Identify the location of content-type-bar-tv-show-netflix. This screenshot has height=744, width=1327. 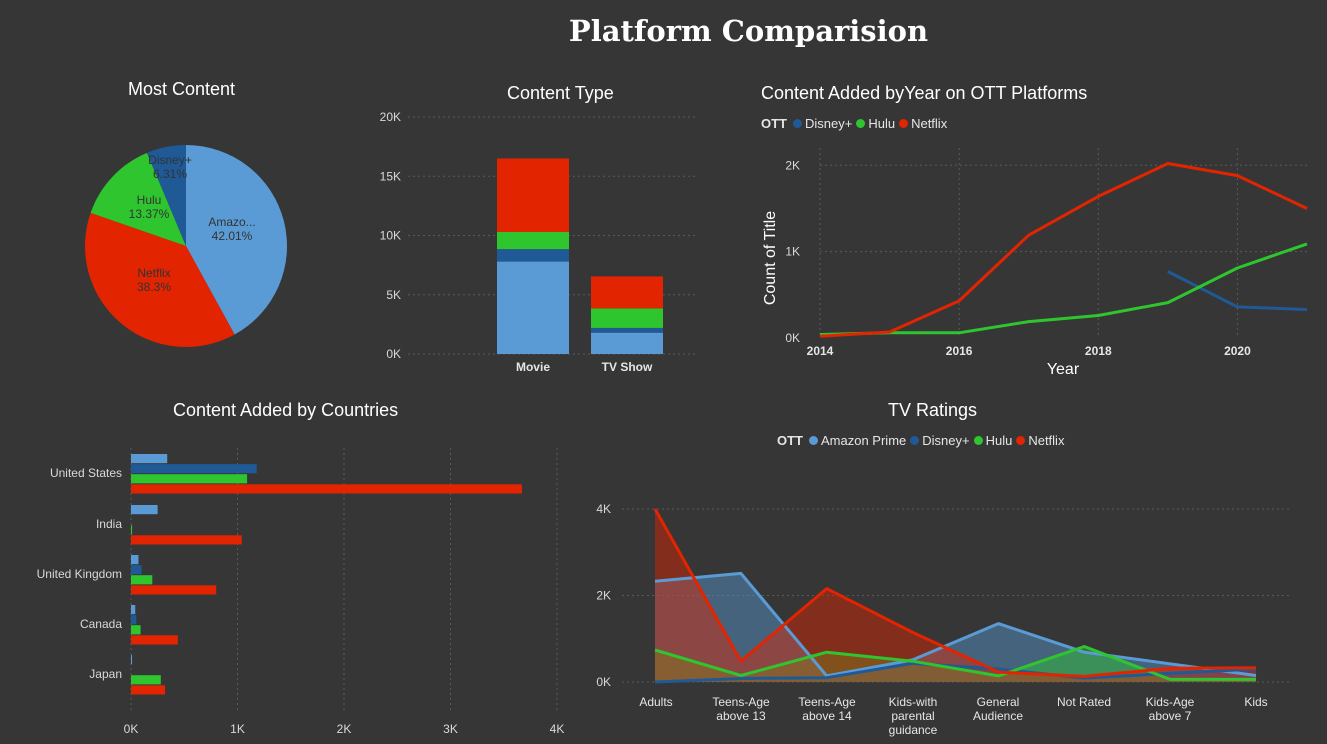
(627, 292).